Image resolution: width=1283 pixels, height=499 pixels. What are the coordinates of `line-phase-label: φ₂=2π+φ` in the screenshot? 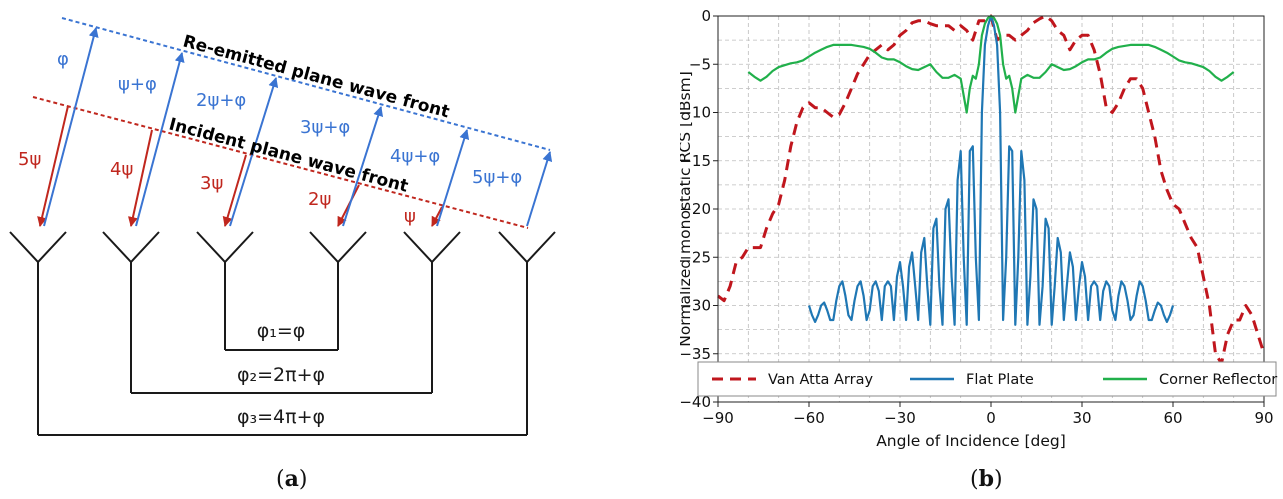 It's located at (281, 375).